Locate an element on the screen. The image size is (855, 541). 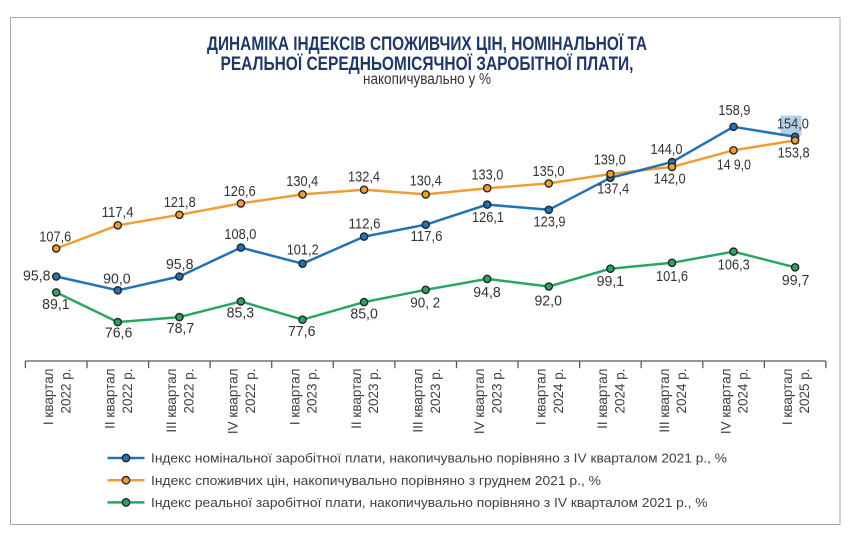
svg-text: 14 9,0 is located at coordinates (734, 165).